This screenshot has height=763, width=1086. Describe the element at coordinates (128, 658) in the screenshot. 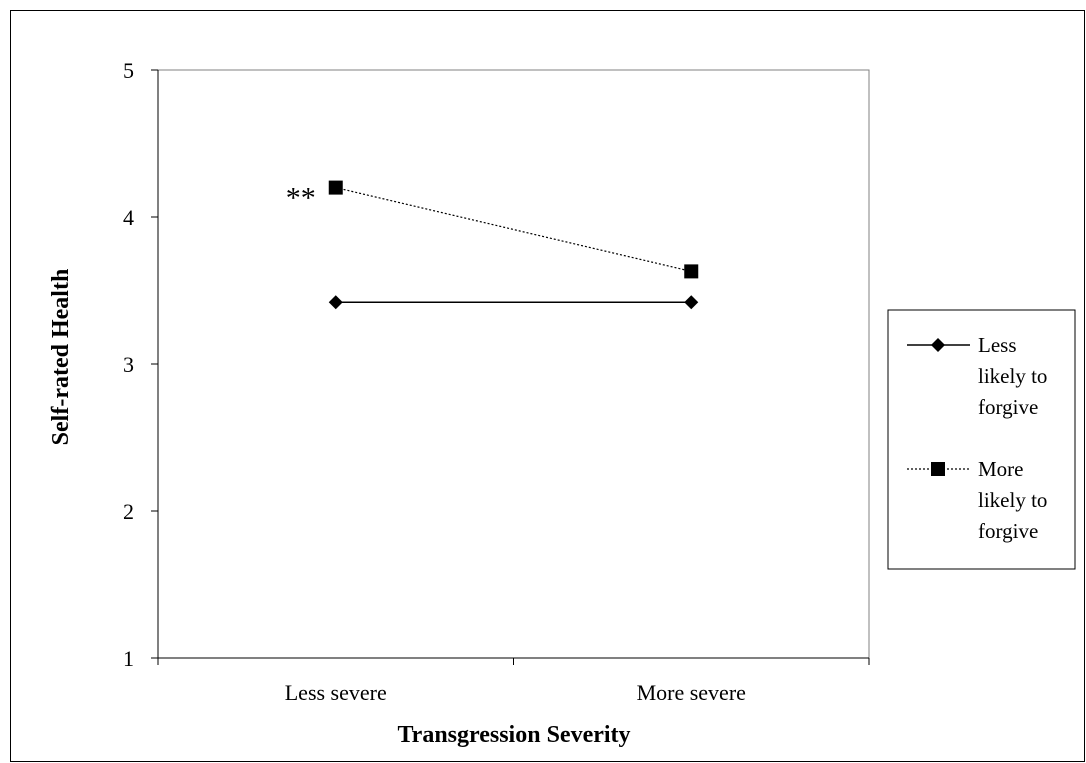

I see `y-tick-label: 1` at that location.